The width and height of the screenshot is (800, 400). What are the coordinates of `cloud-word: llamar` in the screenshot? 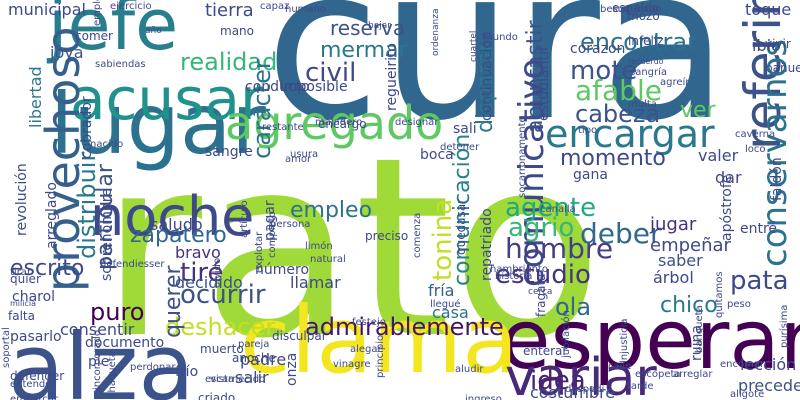 It's located at (315, 282).